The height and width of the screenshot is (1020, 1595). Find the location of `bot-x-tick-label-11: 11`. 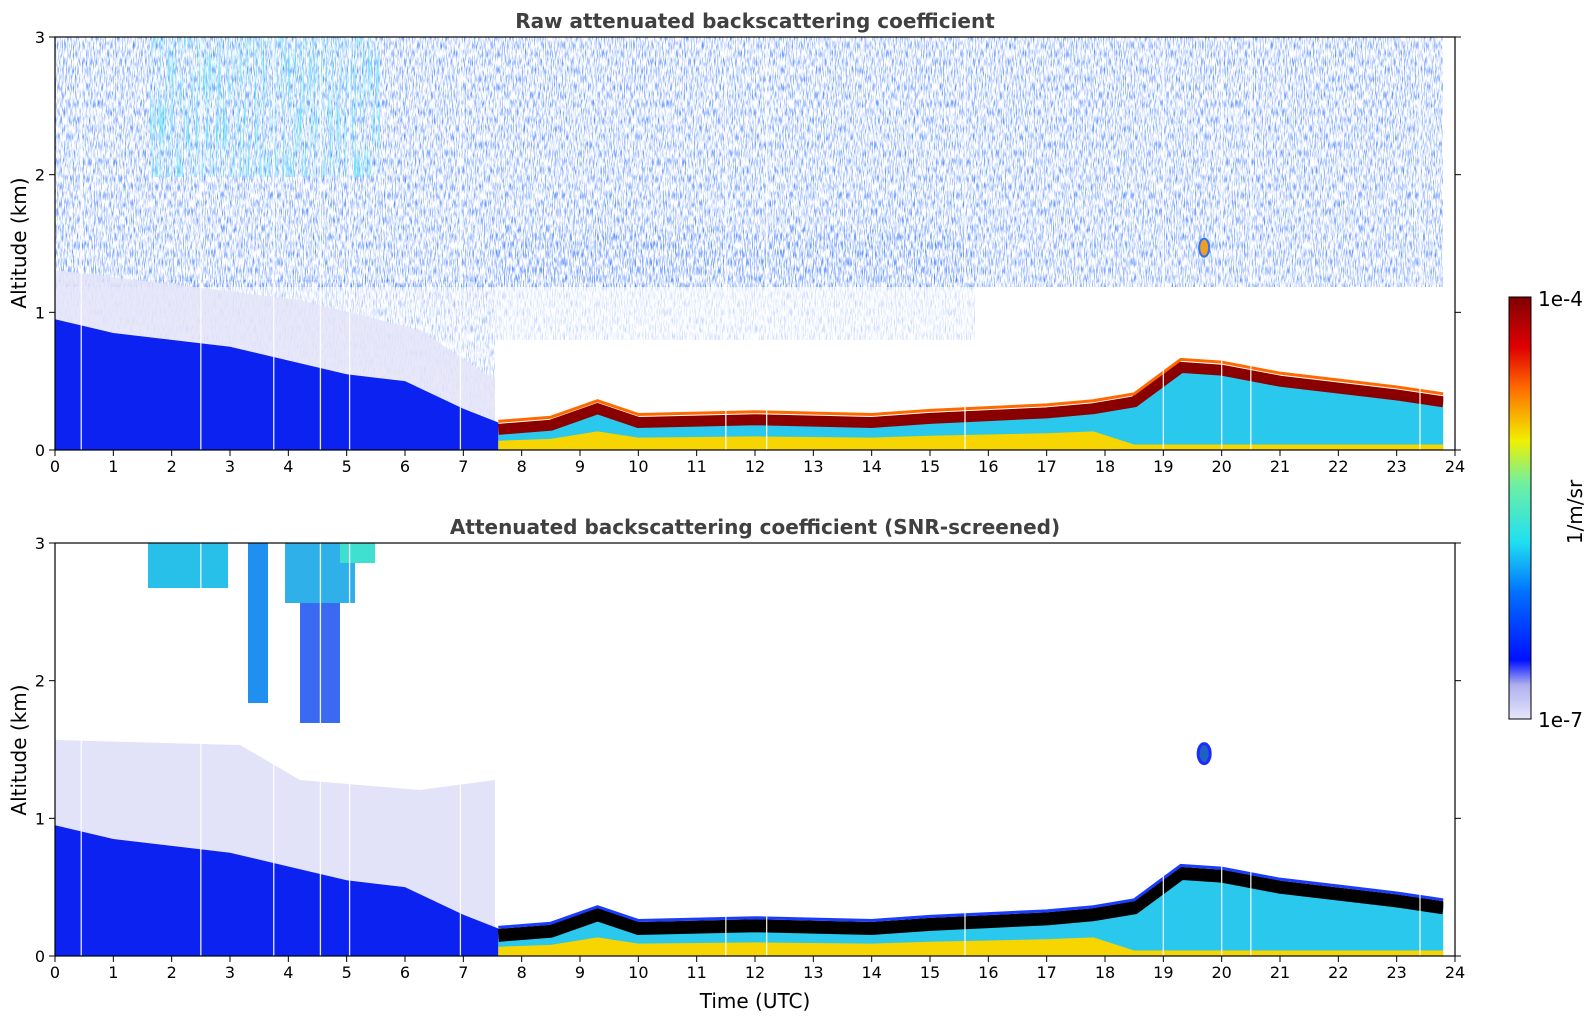

bot-x-tick-label-11: 11 is located at coordinates (696, 972).